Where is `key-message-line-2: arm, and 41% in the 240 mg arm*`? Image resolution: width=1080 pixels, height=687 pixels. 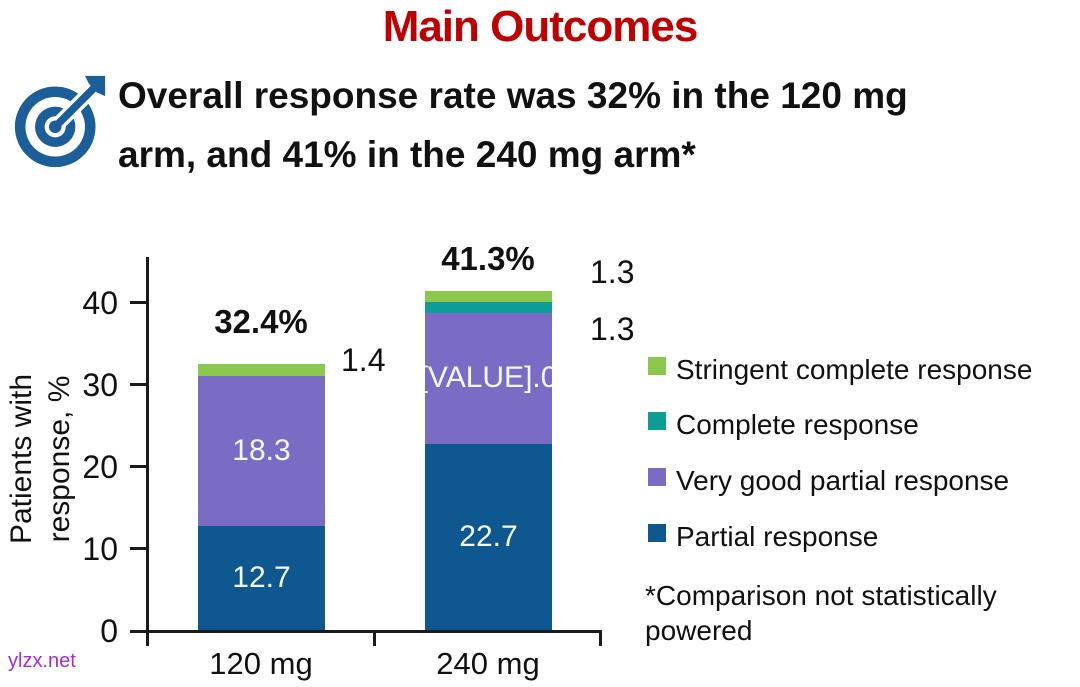
key-message-line-2: arm, and 41% in the 240 mg arm* is located at coordinates (407, 155).